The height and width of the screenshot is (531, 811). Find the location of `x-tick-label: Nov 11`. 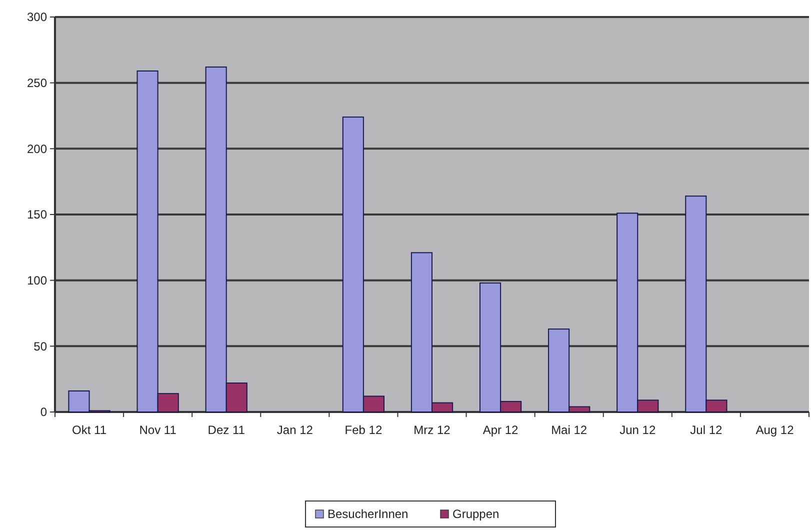

x-tick-label: Nov 11 is located at coordinates (158, 430).